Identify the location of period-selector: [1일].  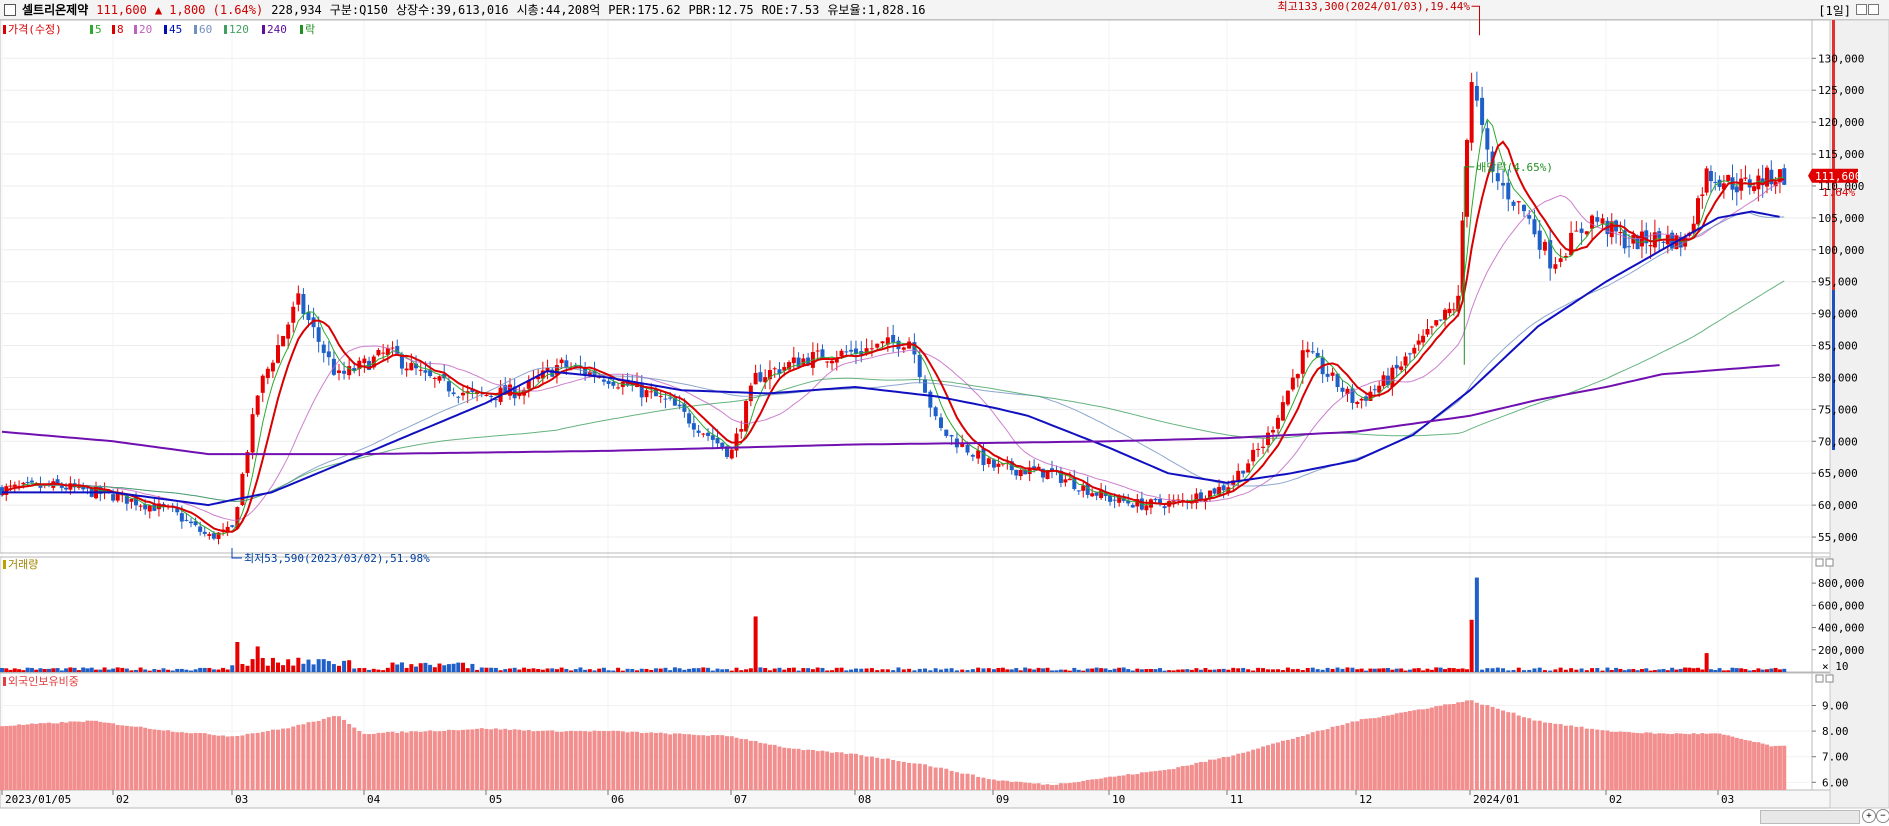
(1834, 11).